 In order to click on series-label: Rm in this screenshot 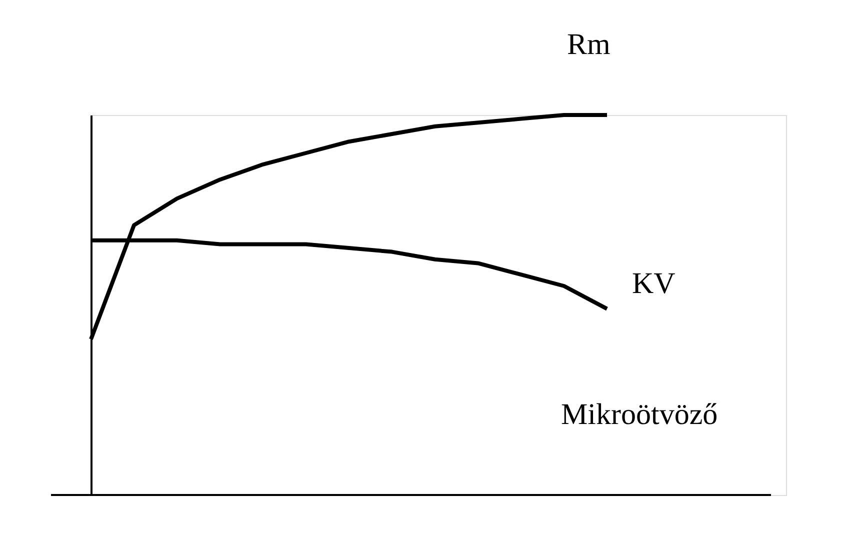, I will do `click(588, 44)`.